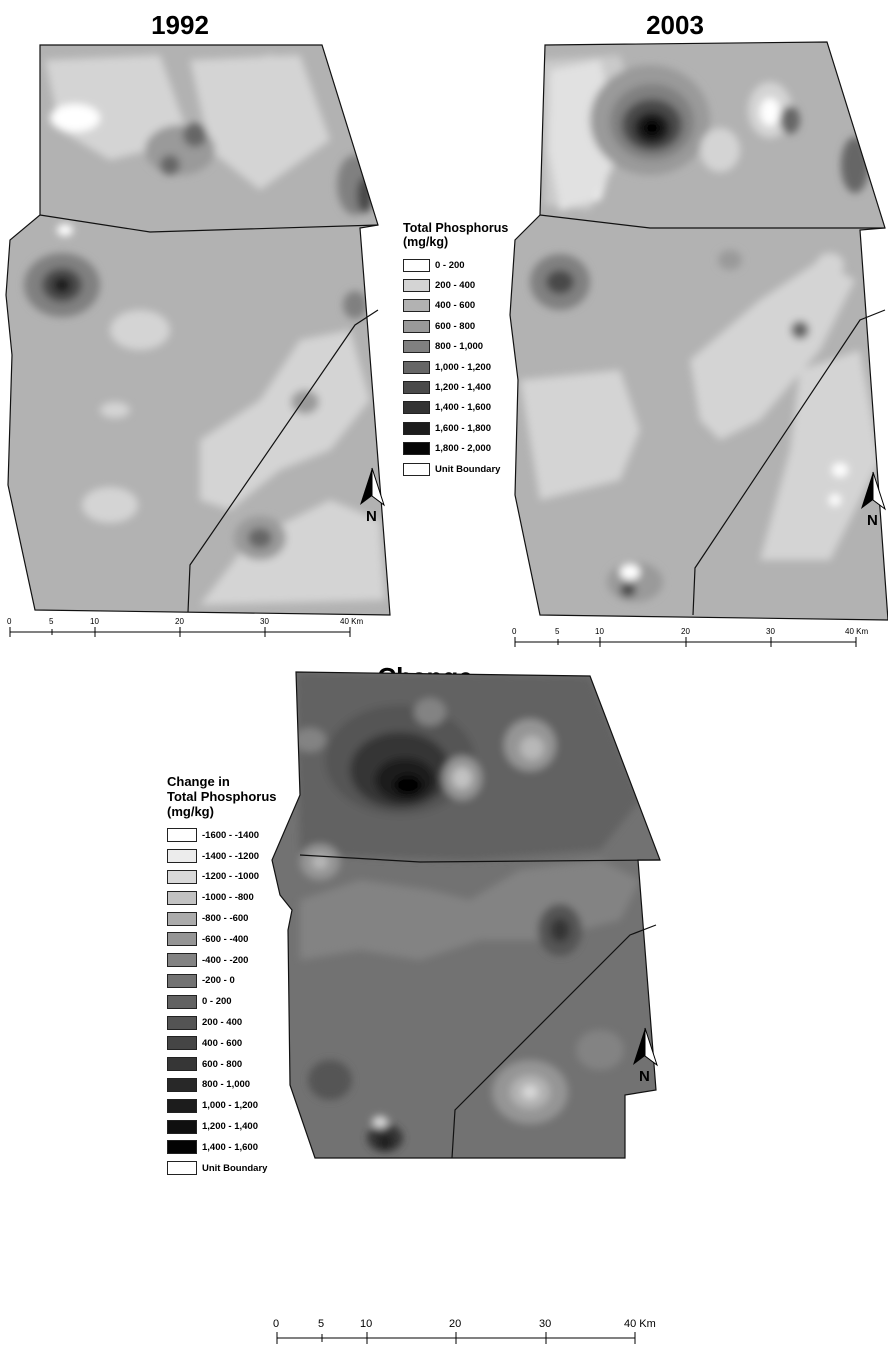  I want to click on legend-item: -600 - -400, so click(222, 939).